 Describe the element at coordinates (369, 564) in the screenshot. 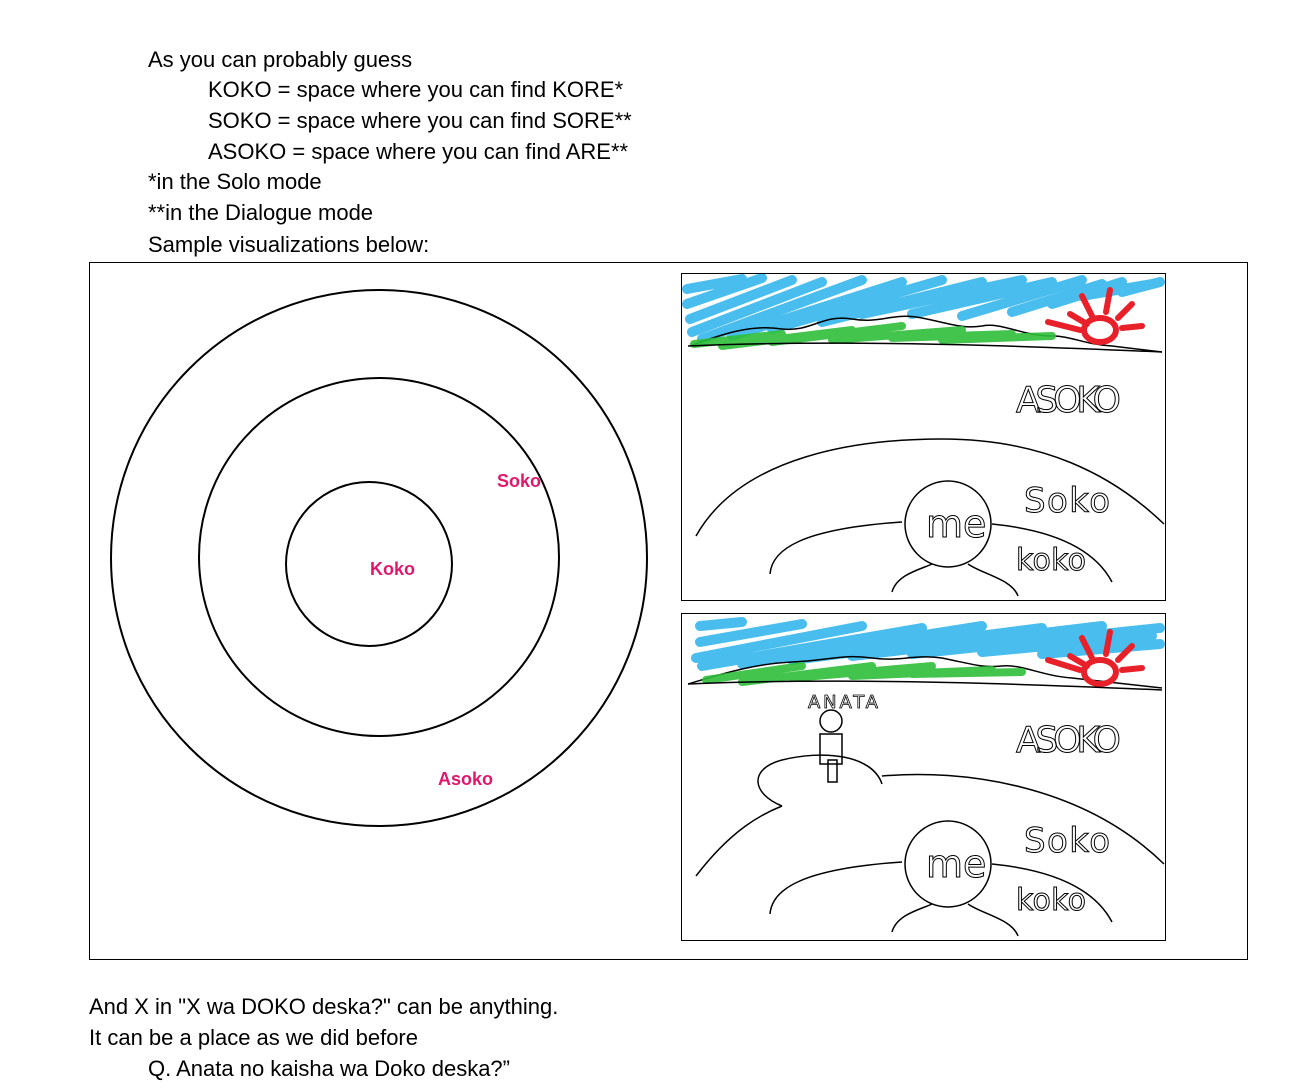

I see `koko-ring` at that location.